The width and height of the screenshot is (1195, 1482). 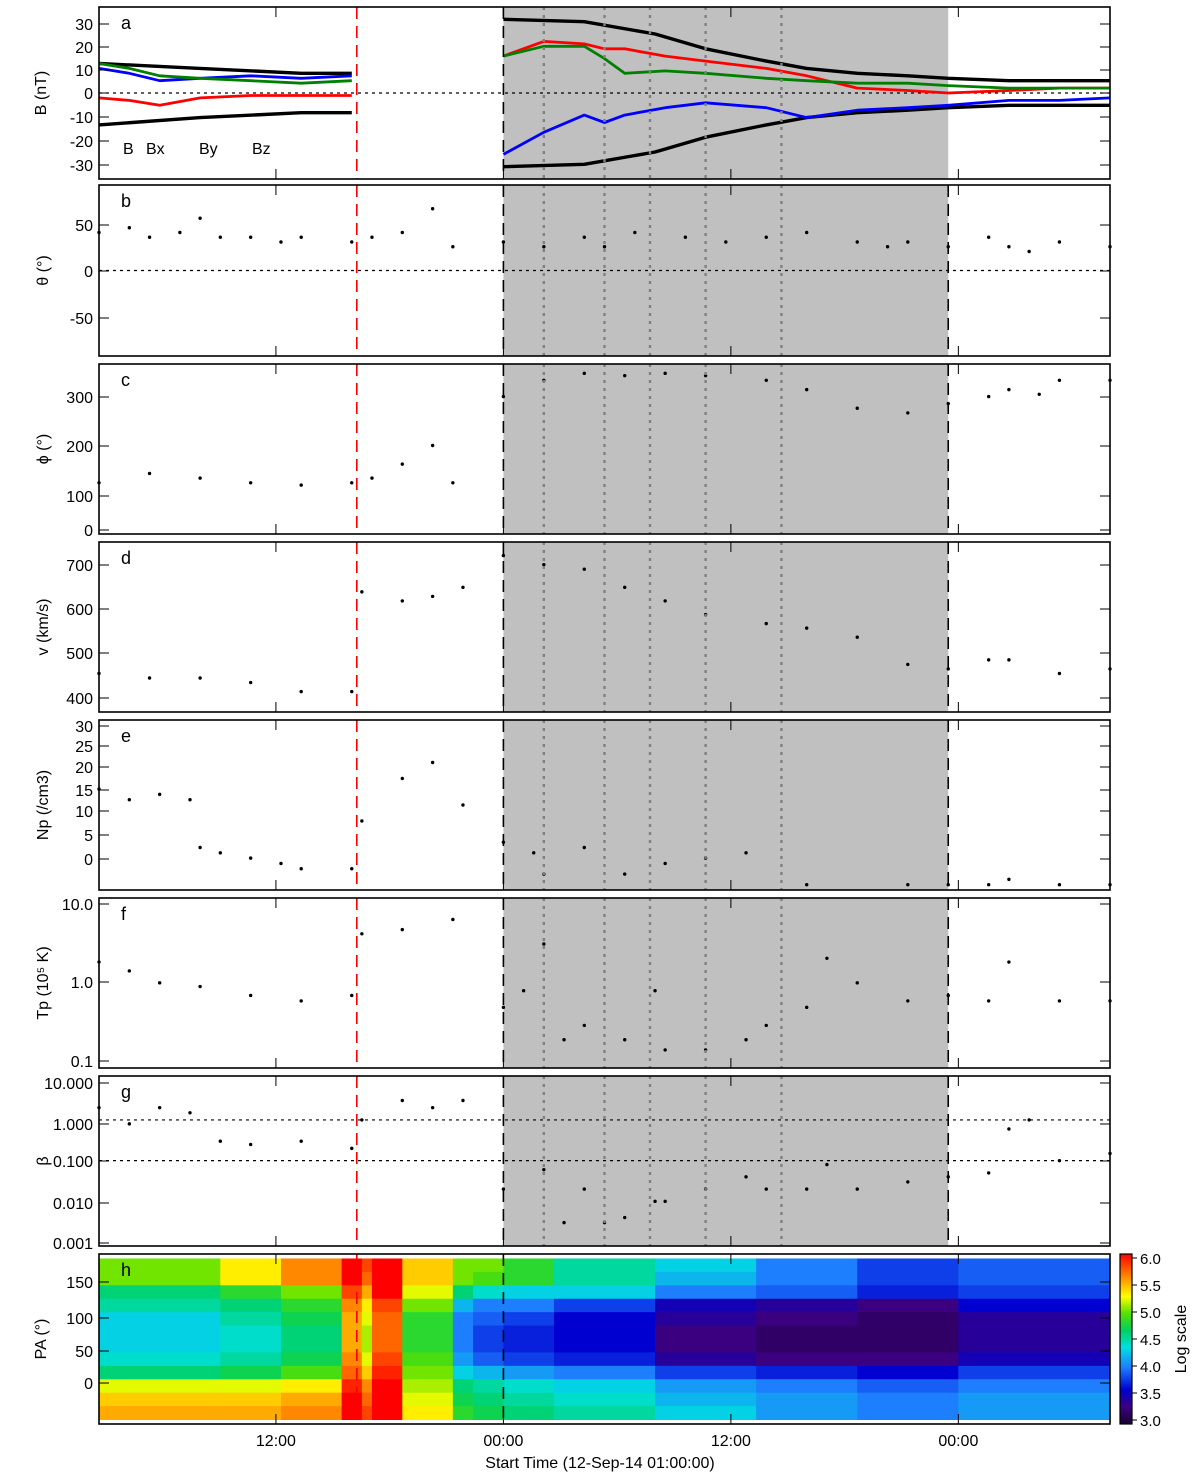 What do you see at coordinates (88, 836) in the screenshot?
I see `y-tick-label: 5` at bounding box center [88, 836].